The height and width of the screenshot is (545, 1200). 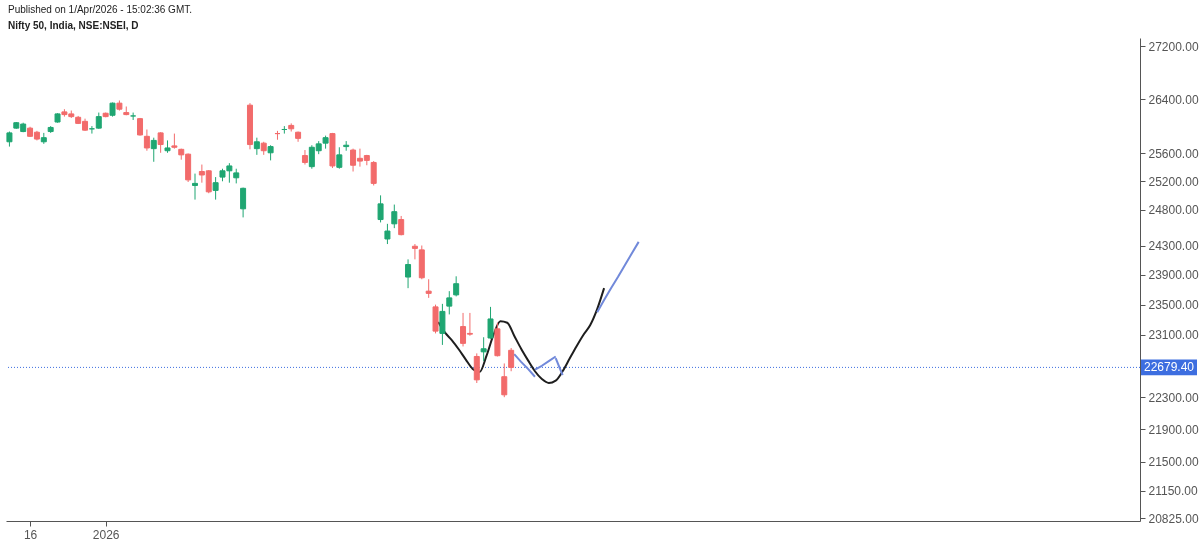 What do you see at coordinates (1173, 153) in the screenshot?
I see `y-tick-label: 25600.00` at bounding box center [1173, 153].